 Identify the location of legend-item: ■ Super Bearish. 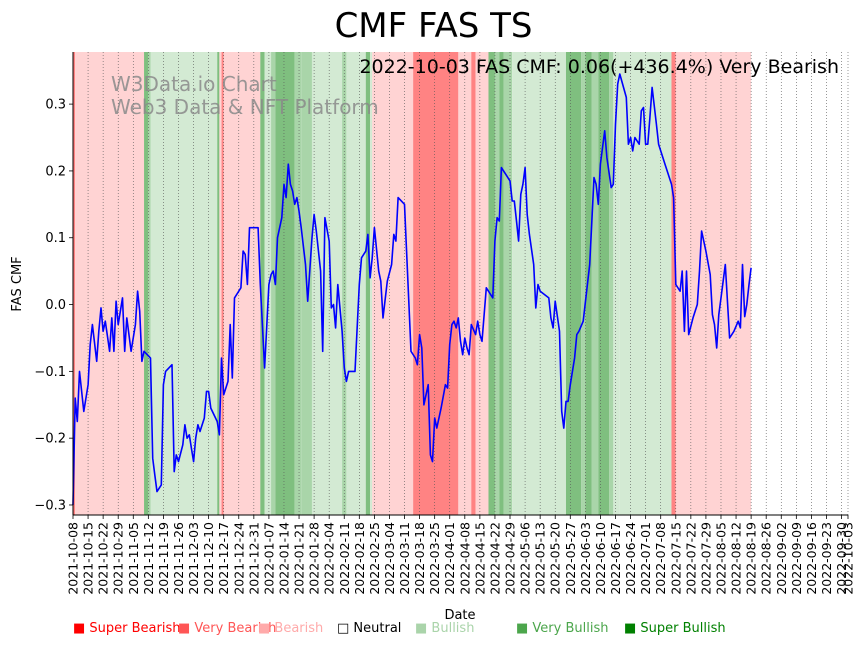
(127, 628).